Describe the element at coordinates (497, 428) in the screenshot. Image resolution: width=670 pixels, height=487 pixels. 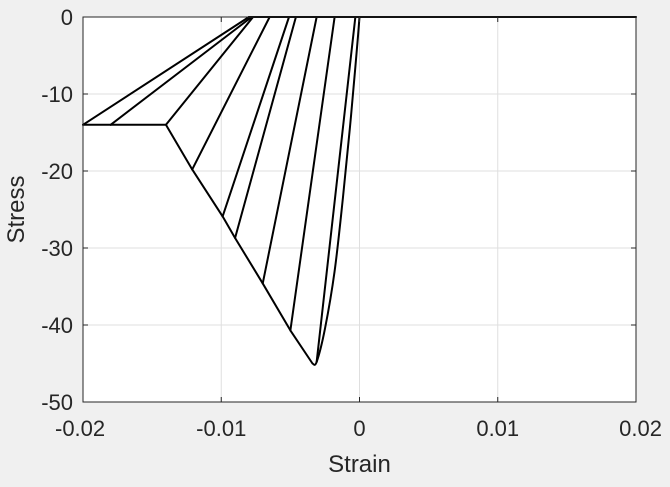
I see `x-tick-label: 0.01` at that location.